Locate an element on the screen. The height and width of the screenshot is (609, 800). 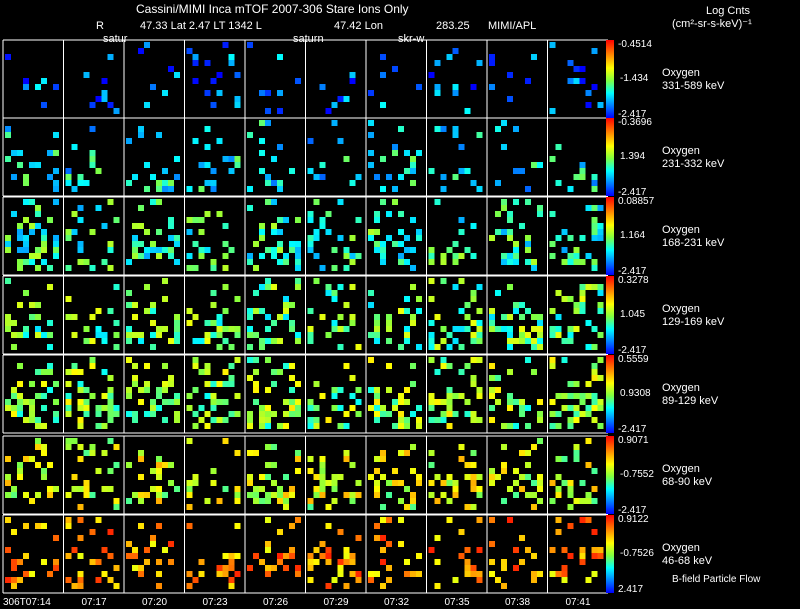
colorbar-mid-label: 1.164 is located at coordinates (633, 235).